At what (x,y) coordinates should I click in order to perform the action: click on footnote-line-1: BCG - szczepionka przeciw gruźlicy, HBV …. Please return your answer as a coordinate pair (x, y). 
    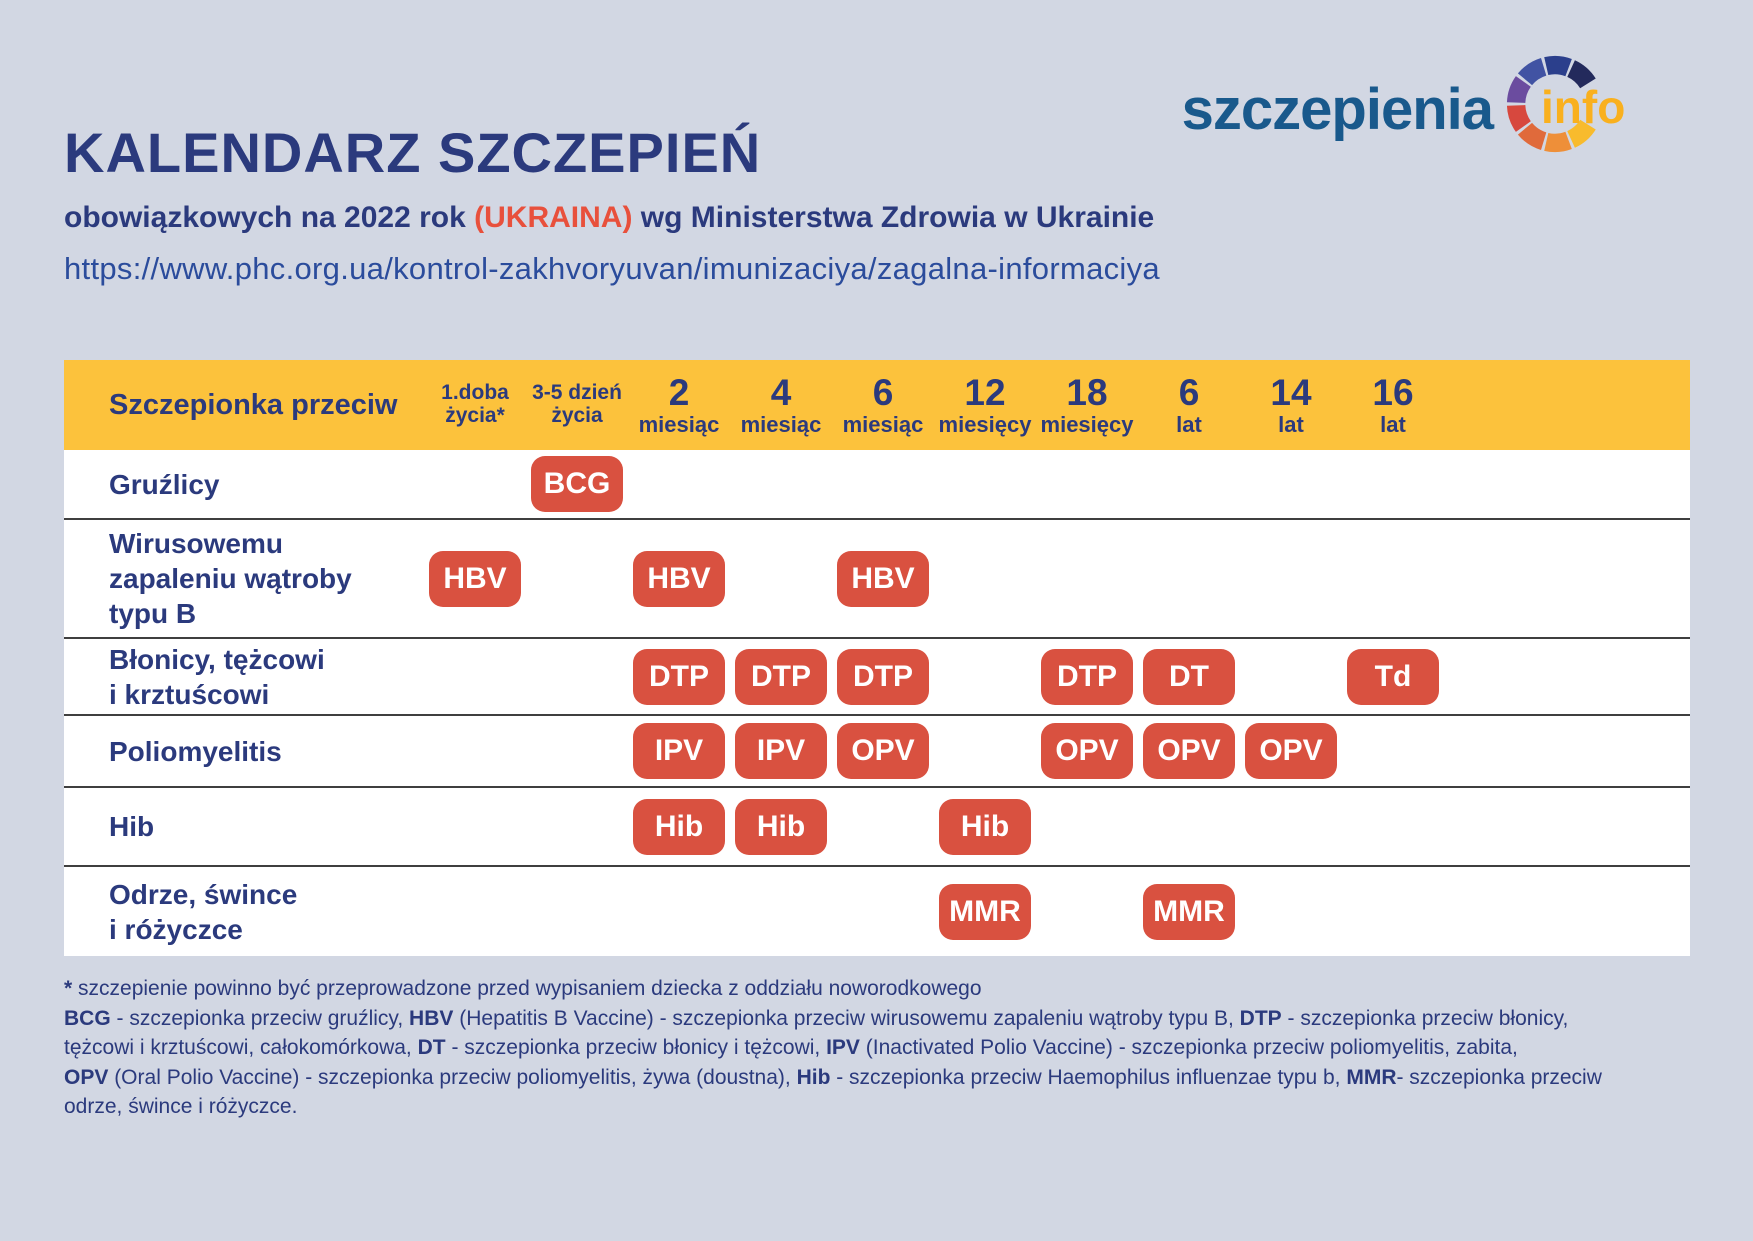
    Looking at the image, I should click on (854, 1019).